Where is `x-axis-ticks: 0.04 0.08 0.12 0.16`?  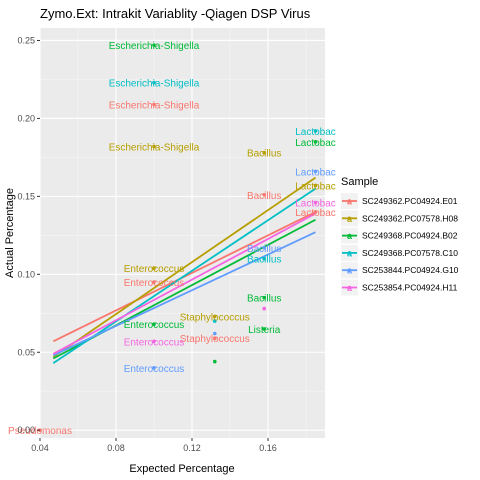
x-axis-ticks: 0.04 0.08 0.12 0.16 is located at coordinates (154, 445).